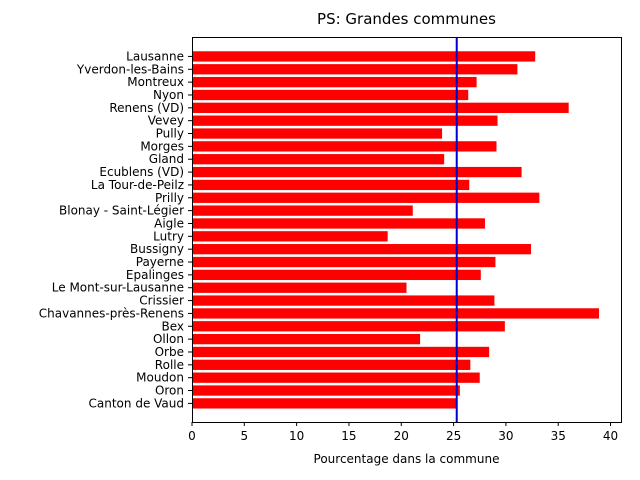 This screenshot has height=480, width=640. Describe the element at coordinates (169, 198) in the screenshot. I see `y-tick-label: Prilly` at that location.